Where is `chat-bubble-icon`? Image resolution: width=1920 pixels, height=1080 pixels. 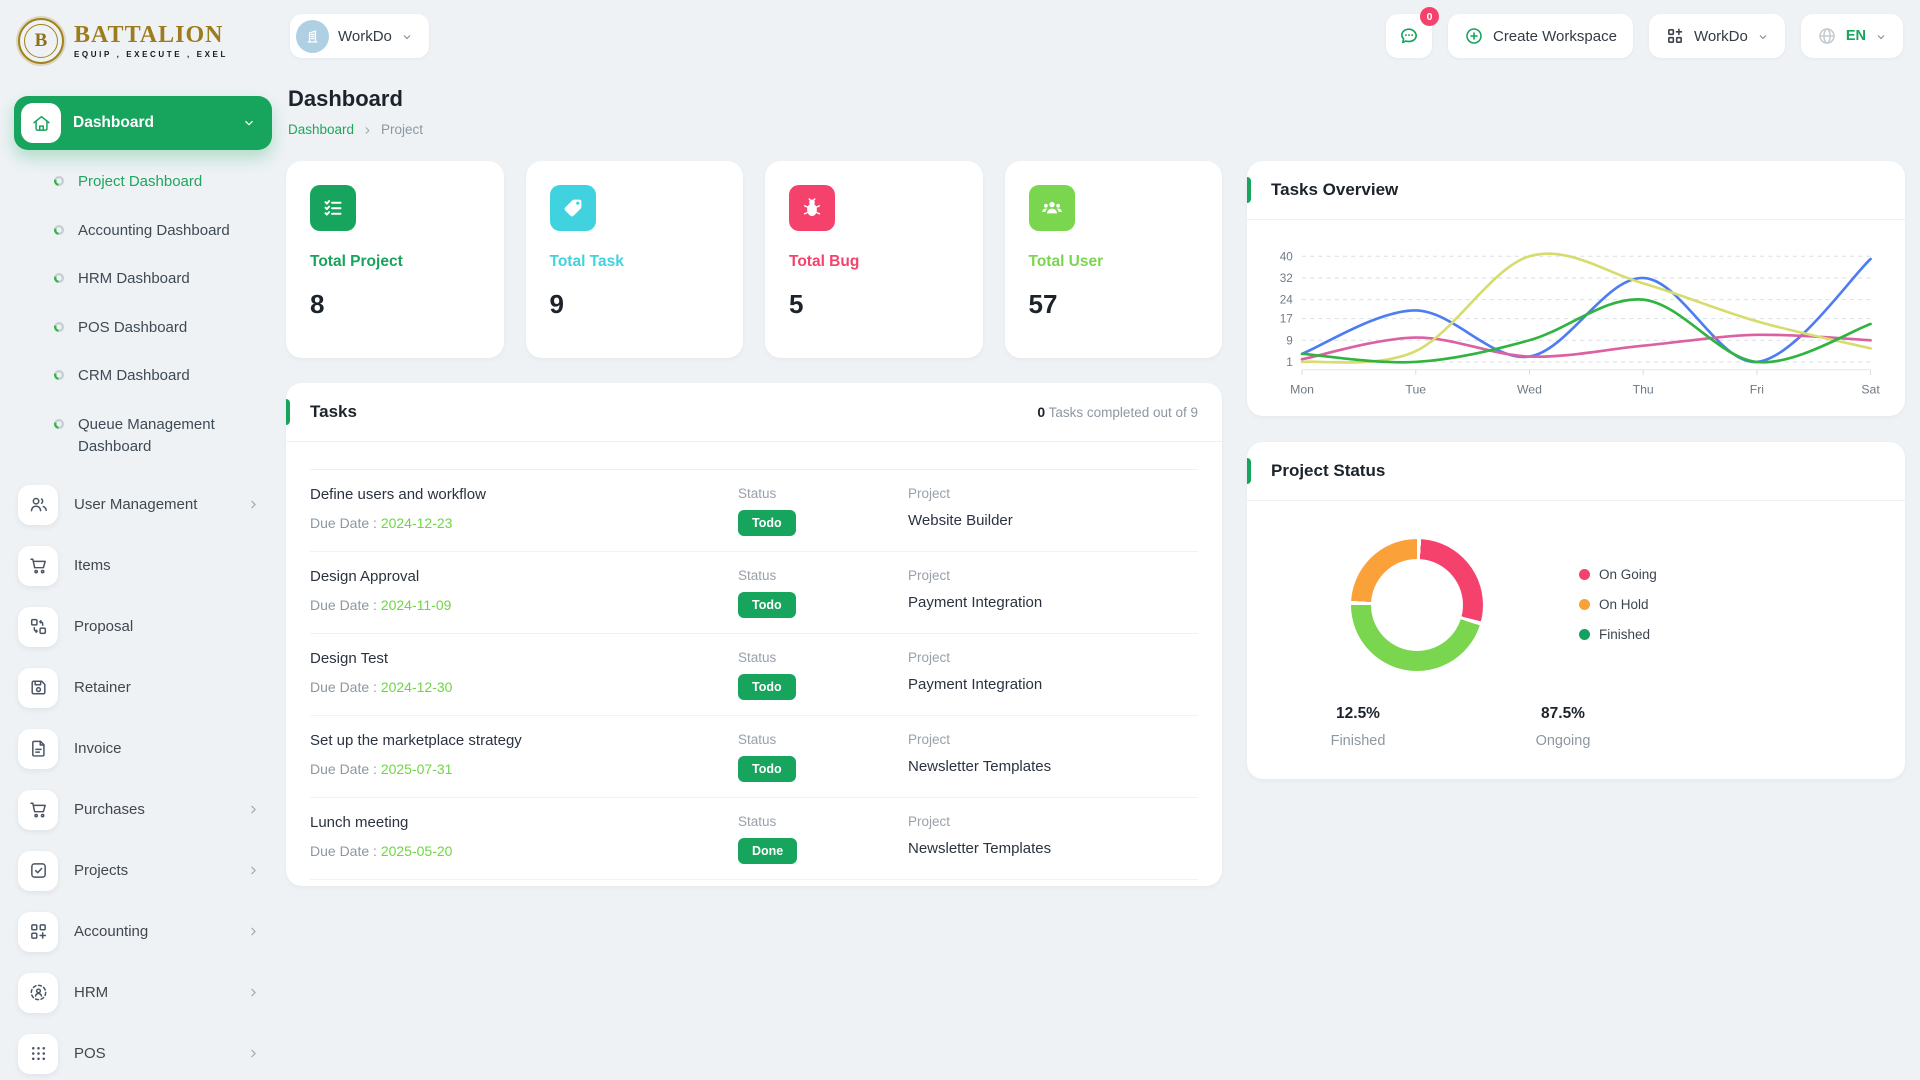 chat-bubble-icon is located at coordinates (1409, 36).